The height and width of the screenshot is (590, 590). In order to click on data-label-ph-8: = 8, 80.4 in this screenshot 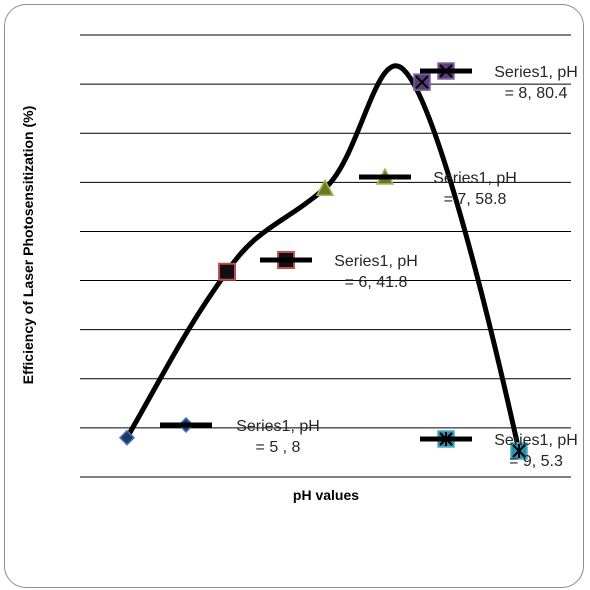, I will do `click(536, 93)`.